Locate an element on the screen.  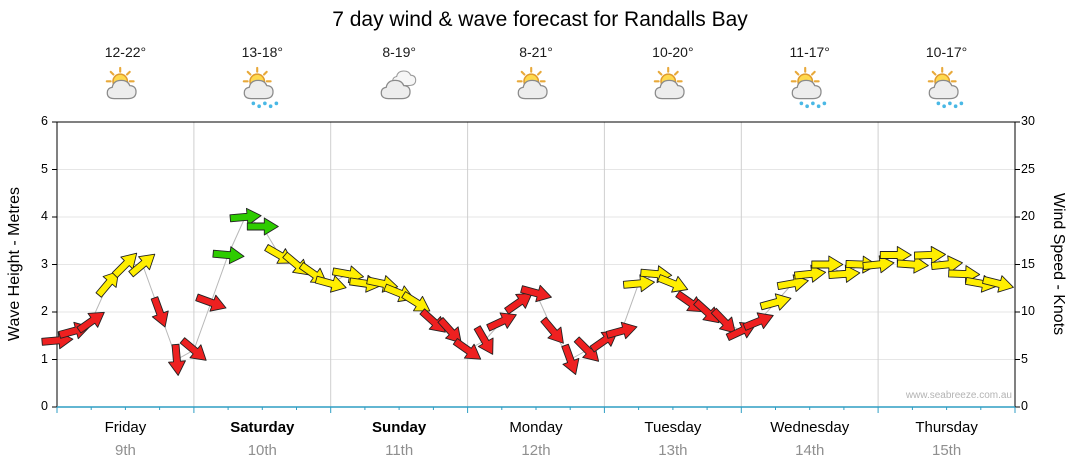
day-temp-range: 11-17° is located at coordinates (809, 52).